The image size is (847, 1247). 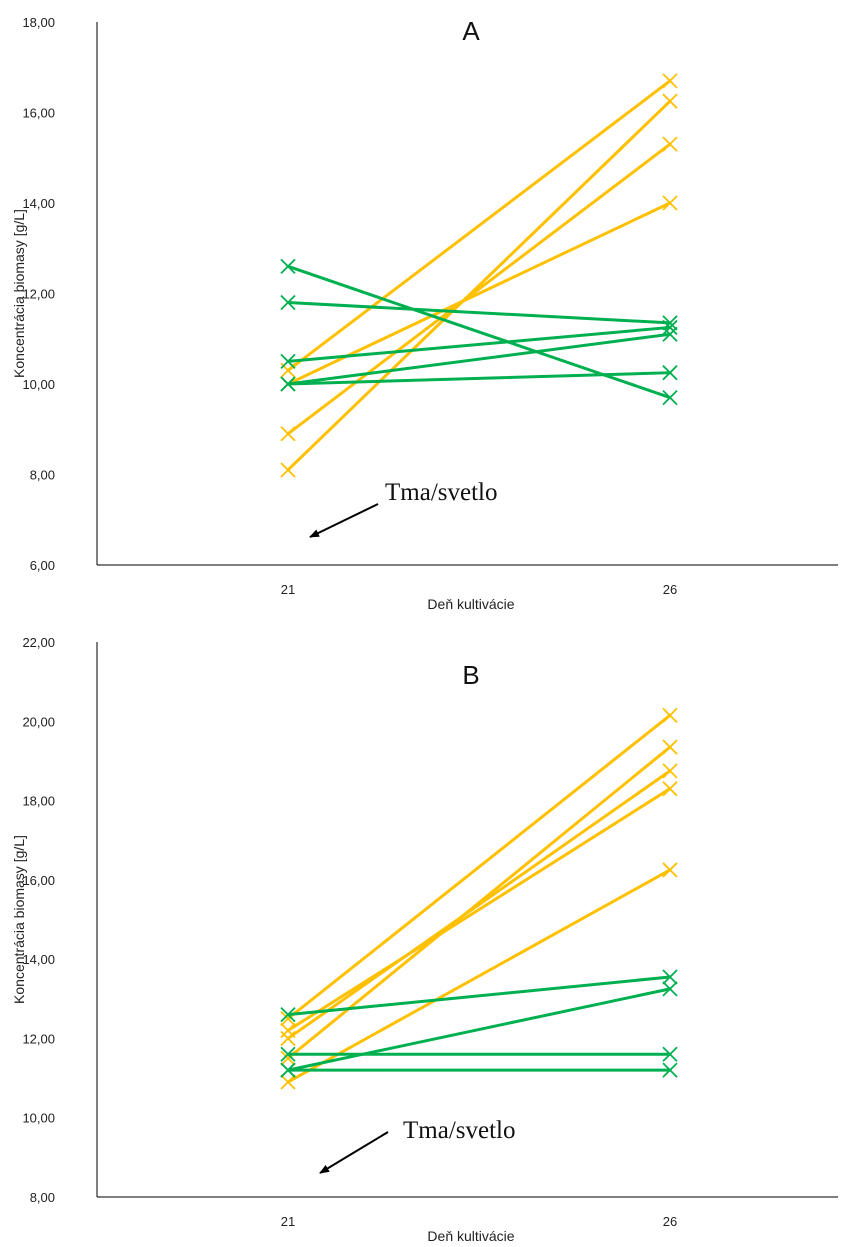 What do you see at coordinates (42, 565) in the screenshot?
I see `y-tick-label: 6,00` at bounding box center [42, 565].